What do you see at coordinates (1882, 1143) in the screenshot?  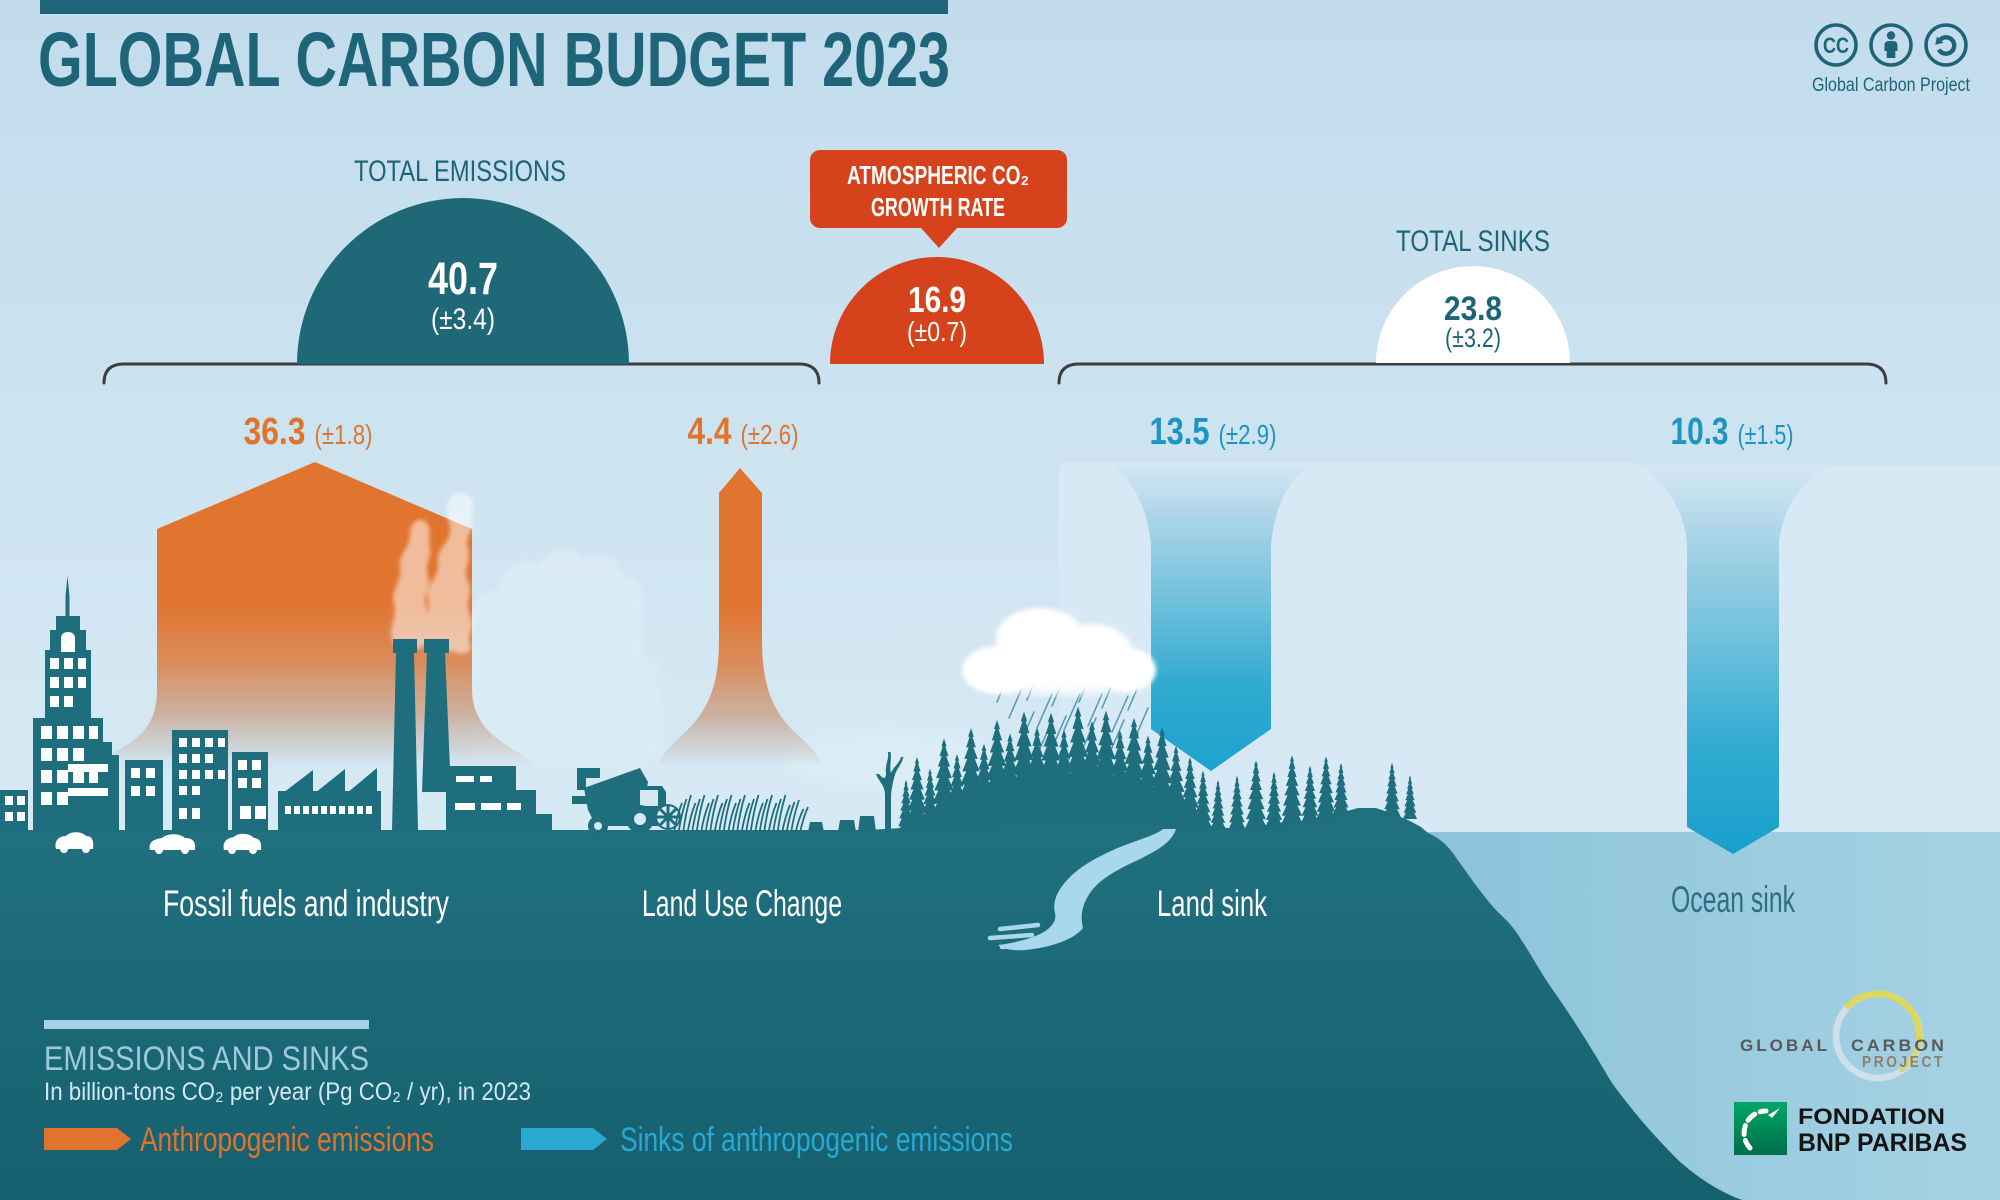 I see `svg-text: BNP PARIBAS` at bounding box center [1882, 1143].